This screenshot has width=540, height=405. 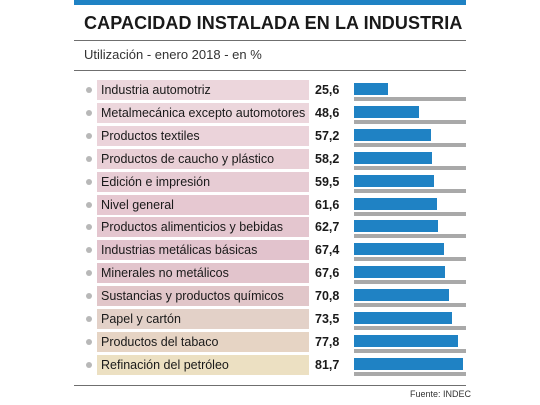 What do you see at coordinates (203, 158) in the screenshot?
I see `category-label: Productos de caucho y plástico` at bounding box center [203, 158].